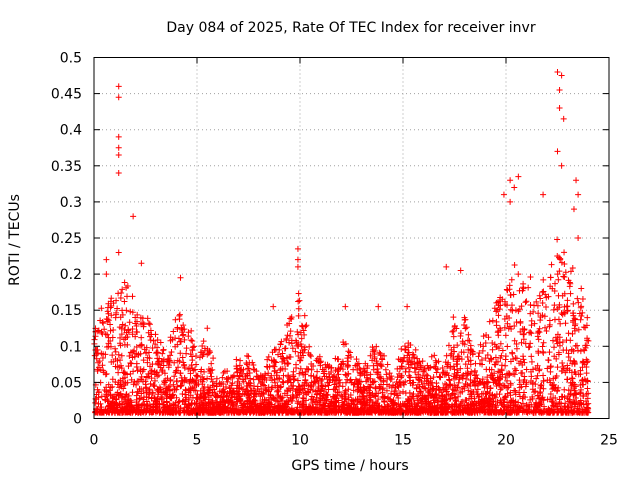  I want to click on x-tick-label: 15, so click(403, 441).